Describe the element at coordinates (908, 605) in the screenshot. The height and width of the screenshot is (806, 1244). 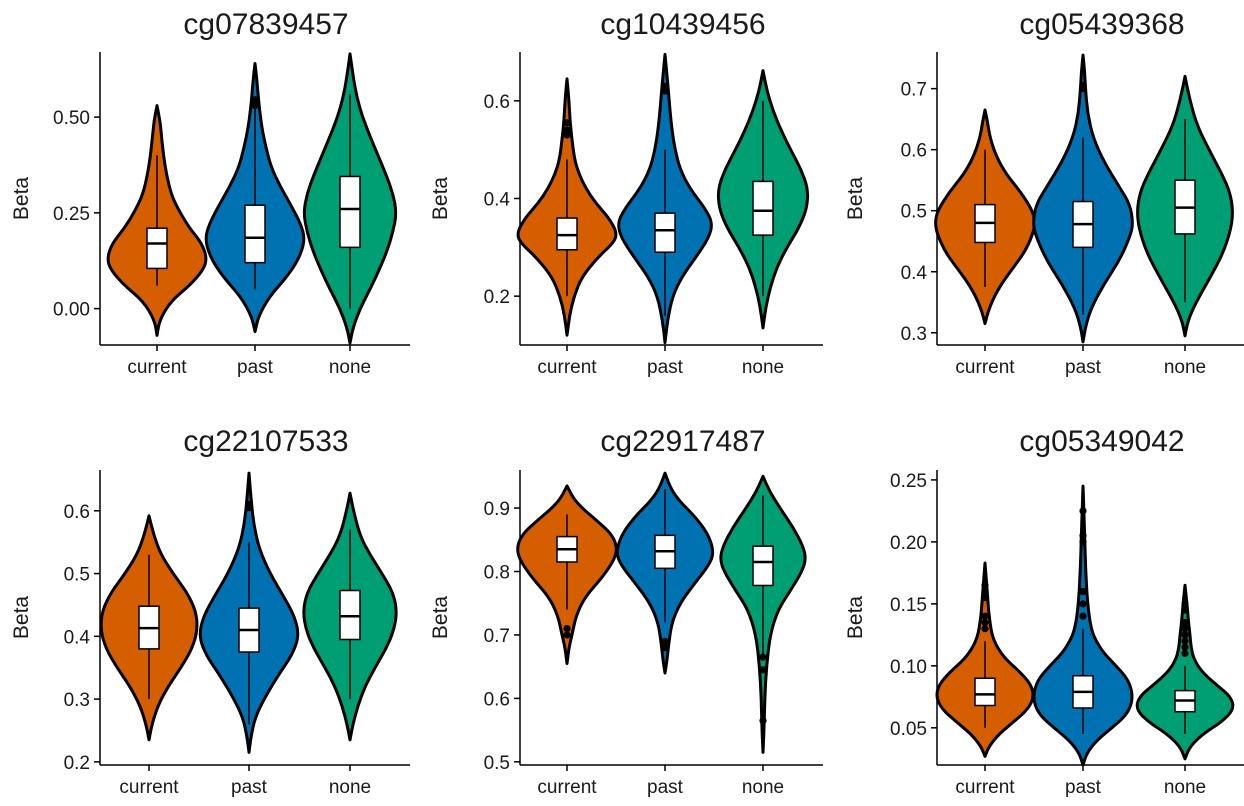
I see `y-tick-label: 0.15` at that location.